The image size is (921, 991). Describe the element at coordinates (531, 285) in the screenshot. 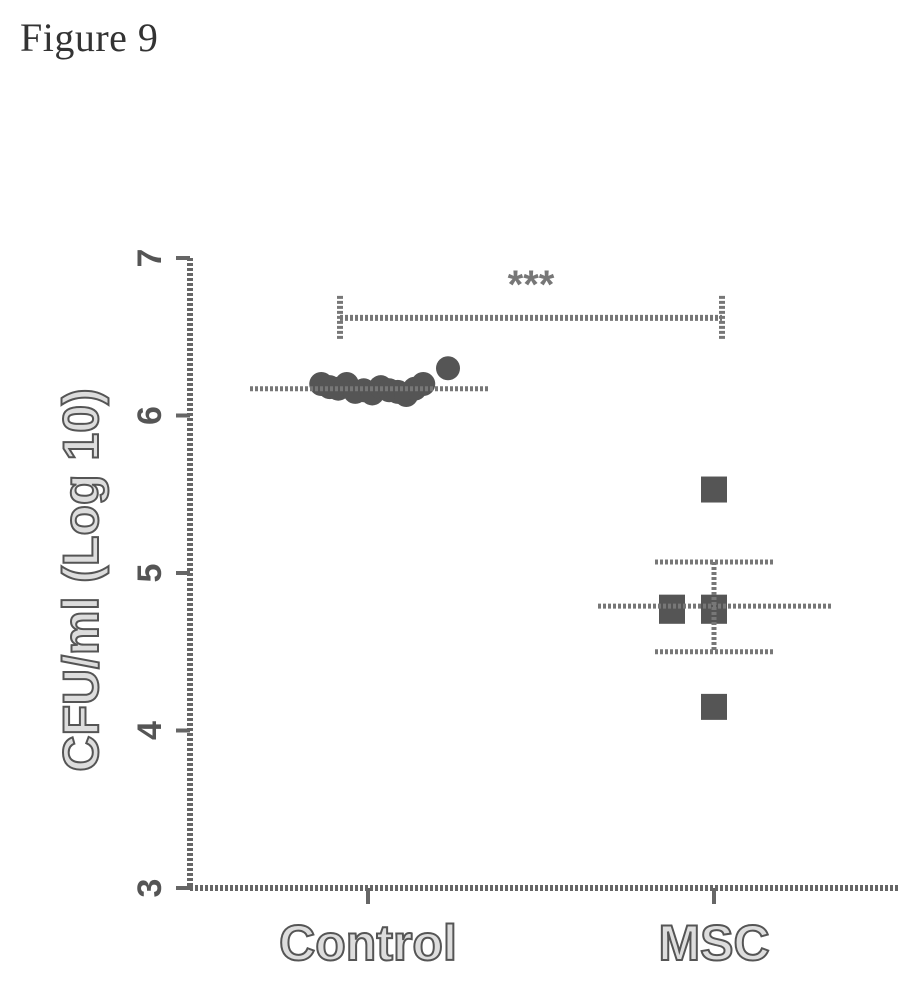

I see `significance-label: ***` at that location.